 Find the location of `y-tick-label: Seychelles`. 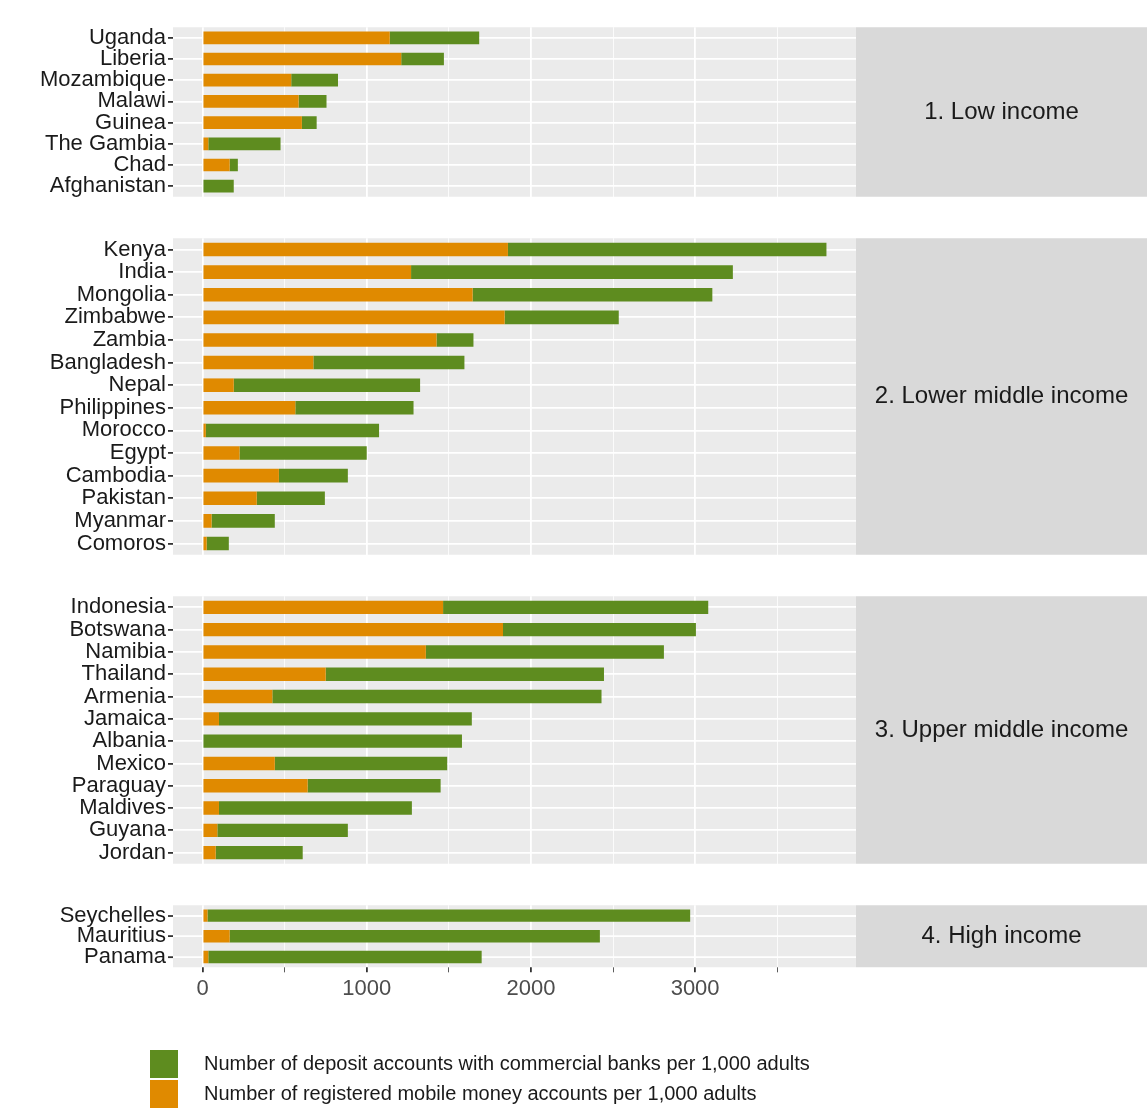

y-tick-label: Seychelles is located at coordinates (112, 914).